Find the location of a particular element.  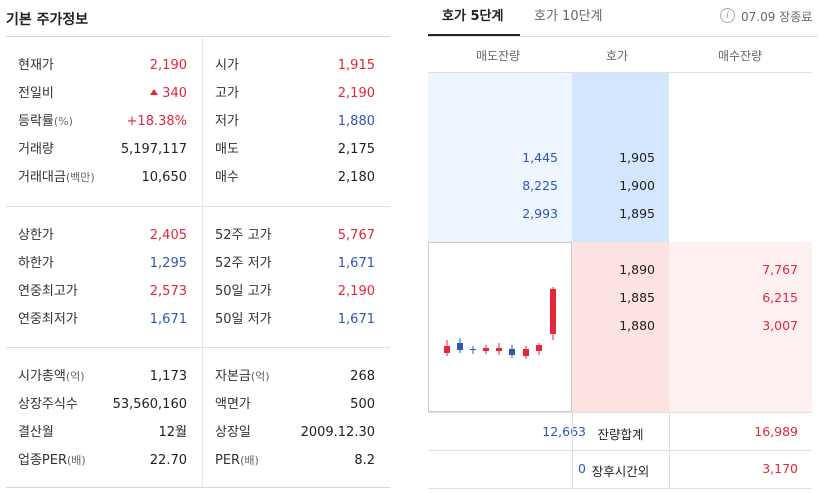

bid-qty: 3,007 is located at coordinates (780, 325).